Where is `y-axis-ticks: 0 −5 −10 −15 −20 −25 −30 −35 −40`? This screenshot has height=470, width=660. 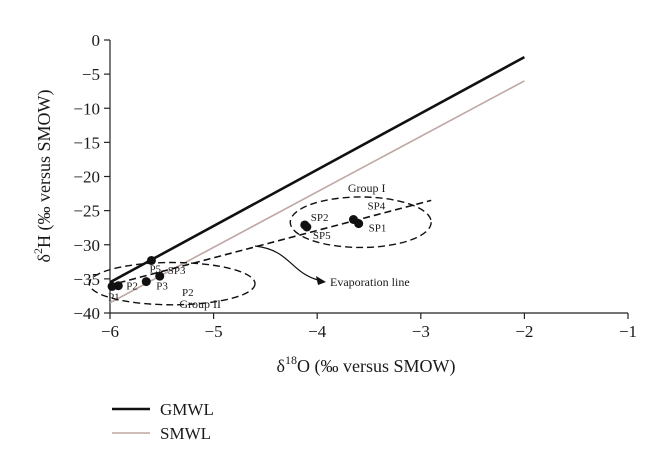 y-axis-ticks: 0 −5 −10 −15 −20 −25 −30 −35 −40 is located at coordinates (91, 177).